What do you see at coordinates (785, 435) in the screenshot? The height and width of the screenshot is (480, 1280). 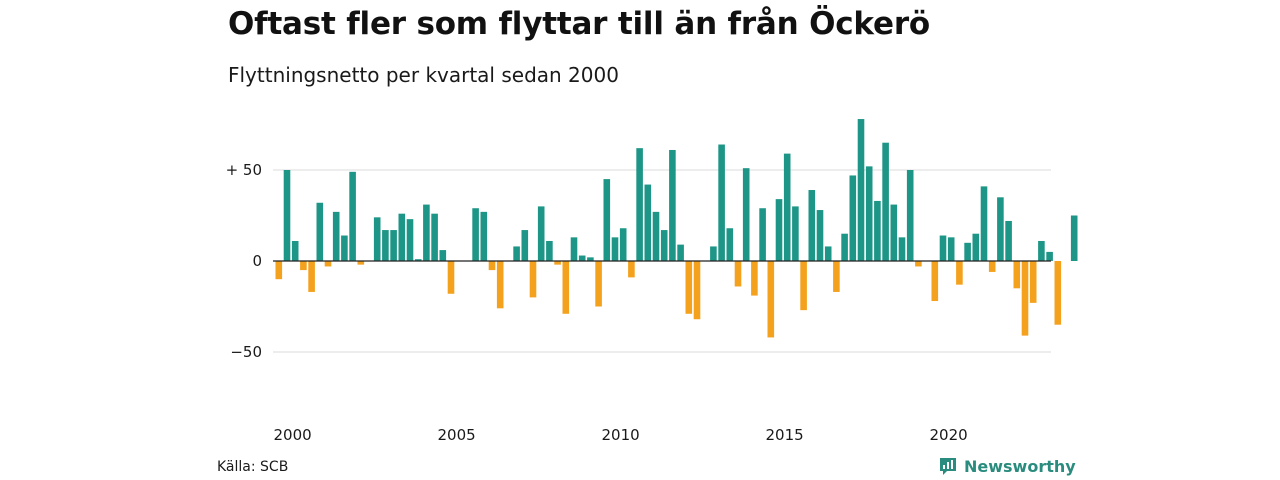 I see `x-tick-label: 2015` at bounding box center [785, 435].